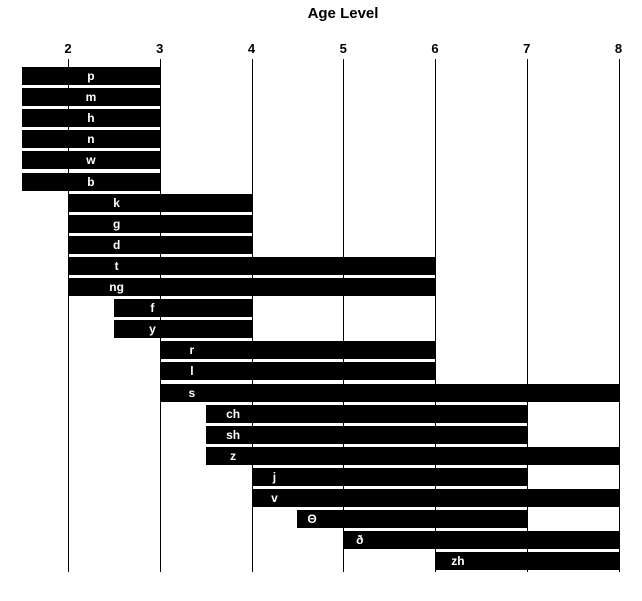 The width and height of the screenshot is (642, 601). I want to click on bar-l: l, so click(297, 371).